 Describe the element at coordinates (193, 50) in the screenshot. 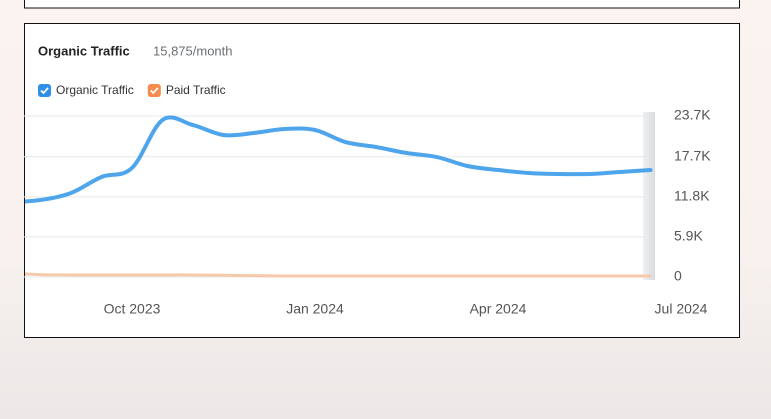

I see `chart-subtitle: 15,875/month` at that location.